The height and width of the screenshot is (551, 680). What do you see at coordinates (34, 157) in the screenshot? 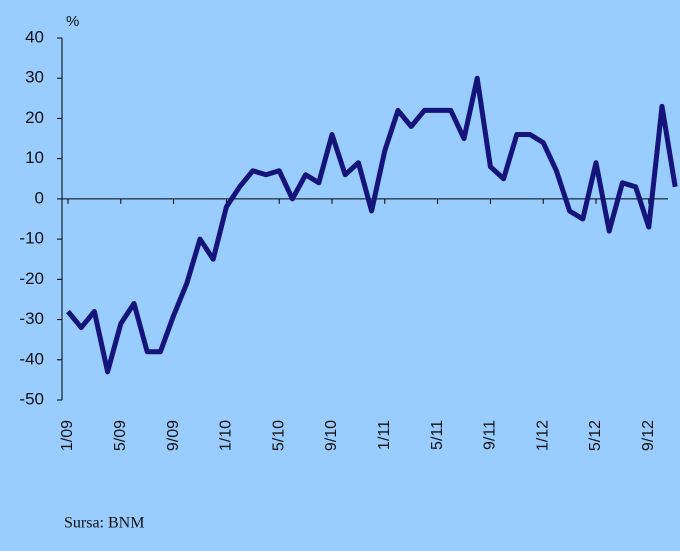
I see `y-tick-label: 10` at bounding box center [34, 157].